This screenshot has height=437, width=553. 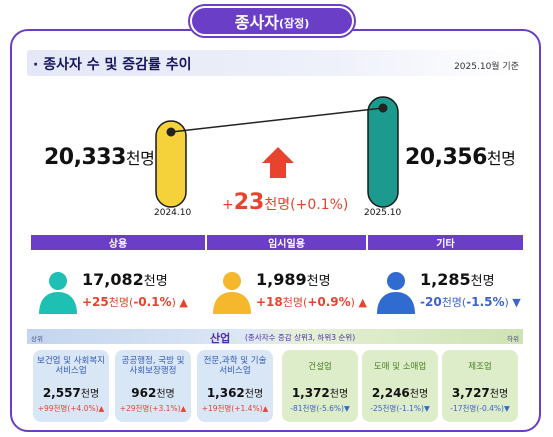 I want to click on temporary-value: 1,989천명, so click(x=293, y=279).